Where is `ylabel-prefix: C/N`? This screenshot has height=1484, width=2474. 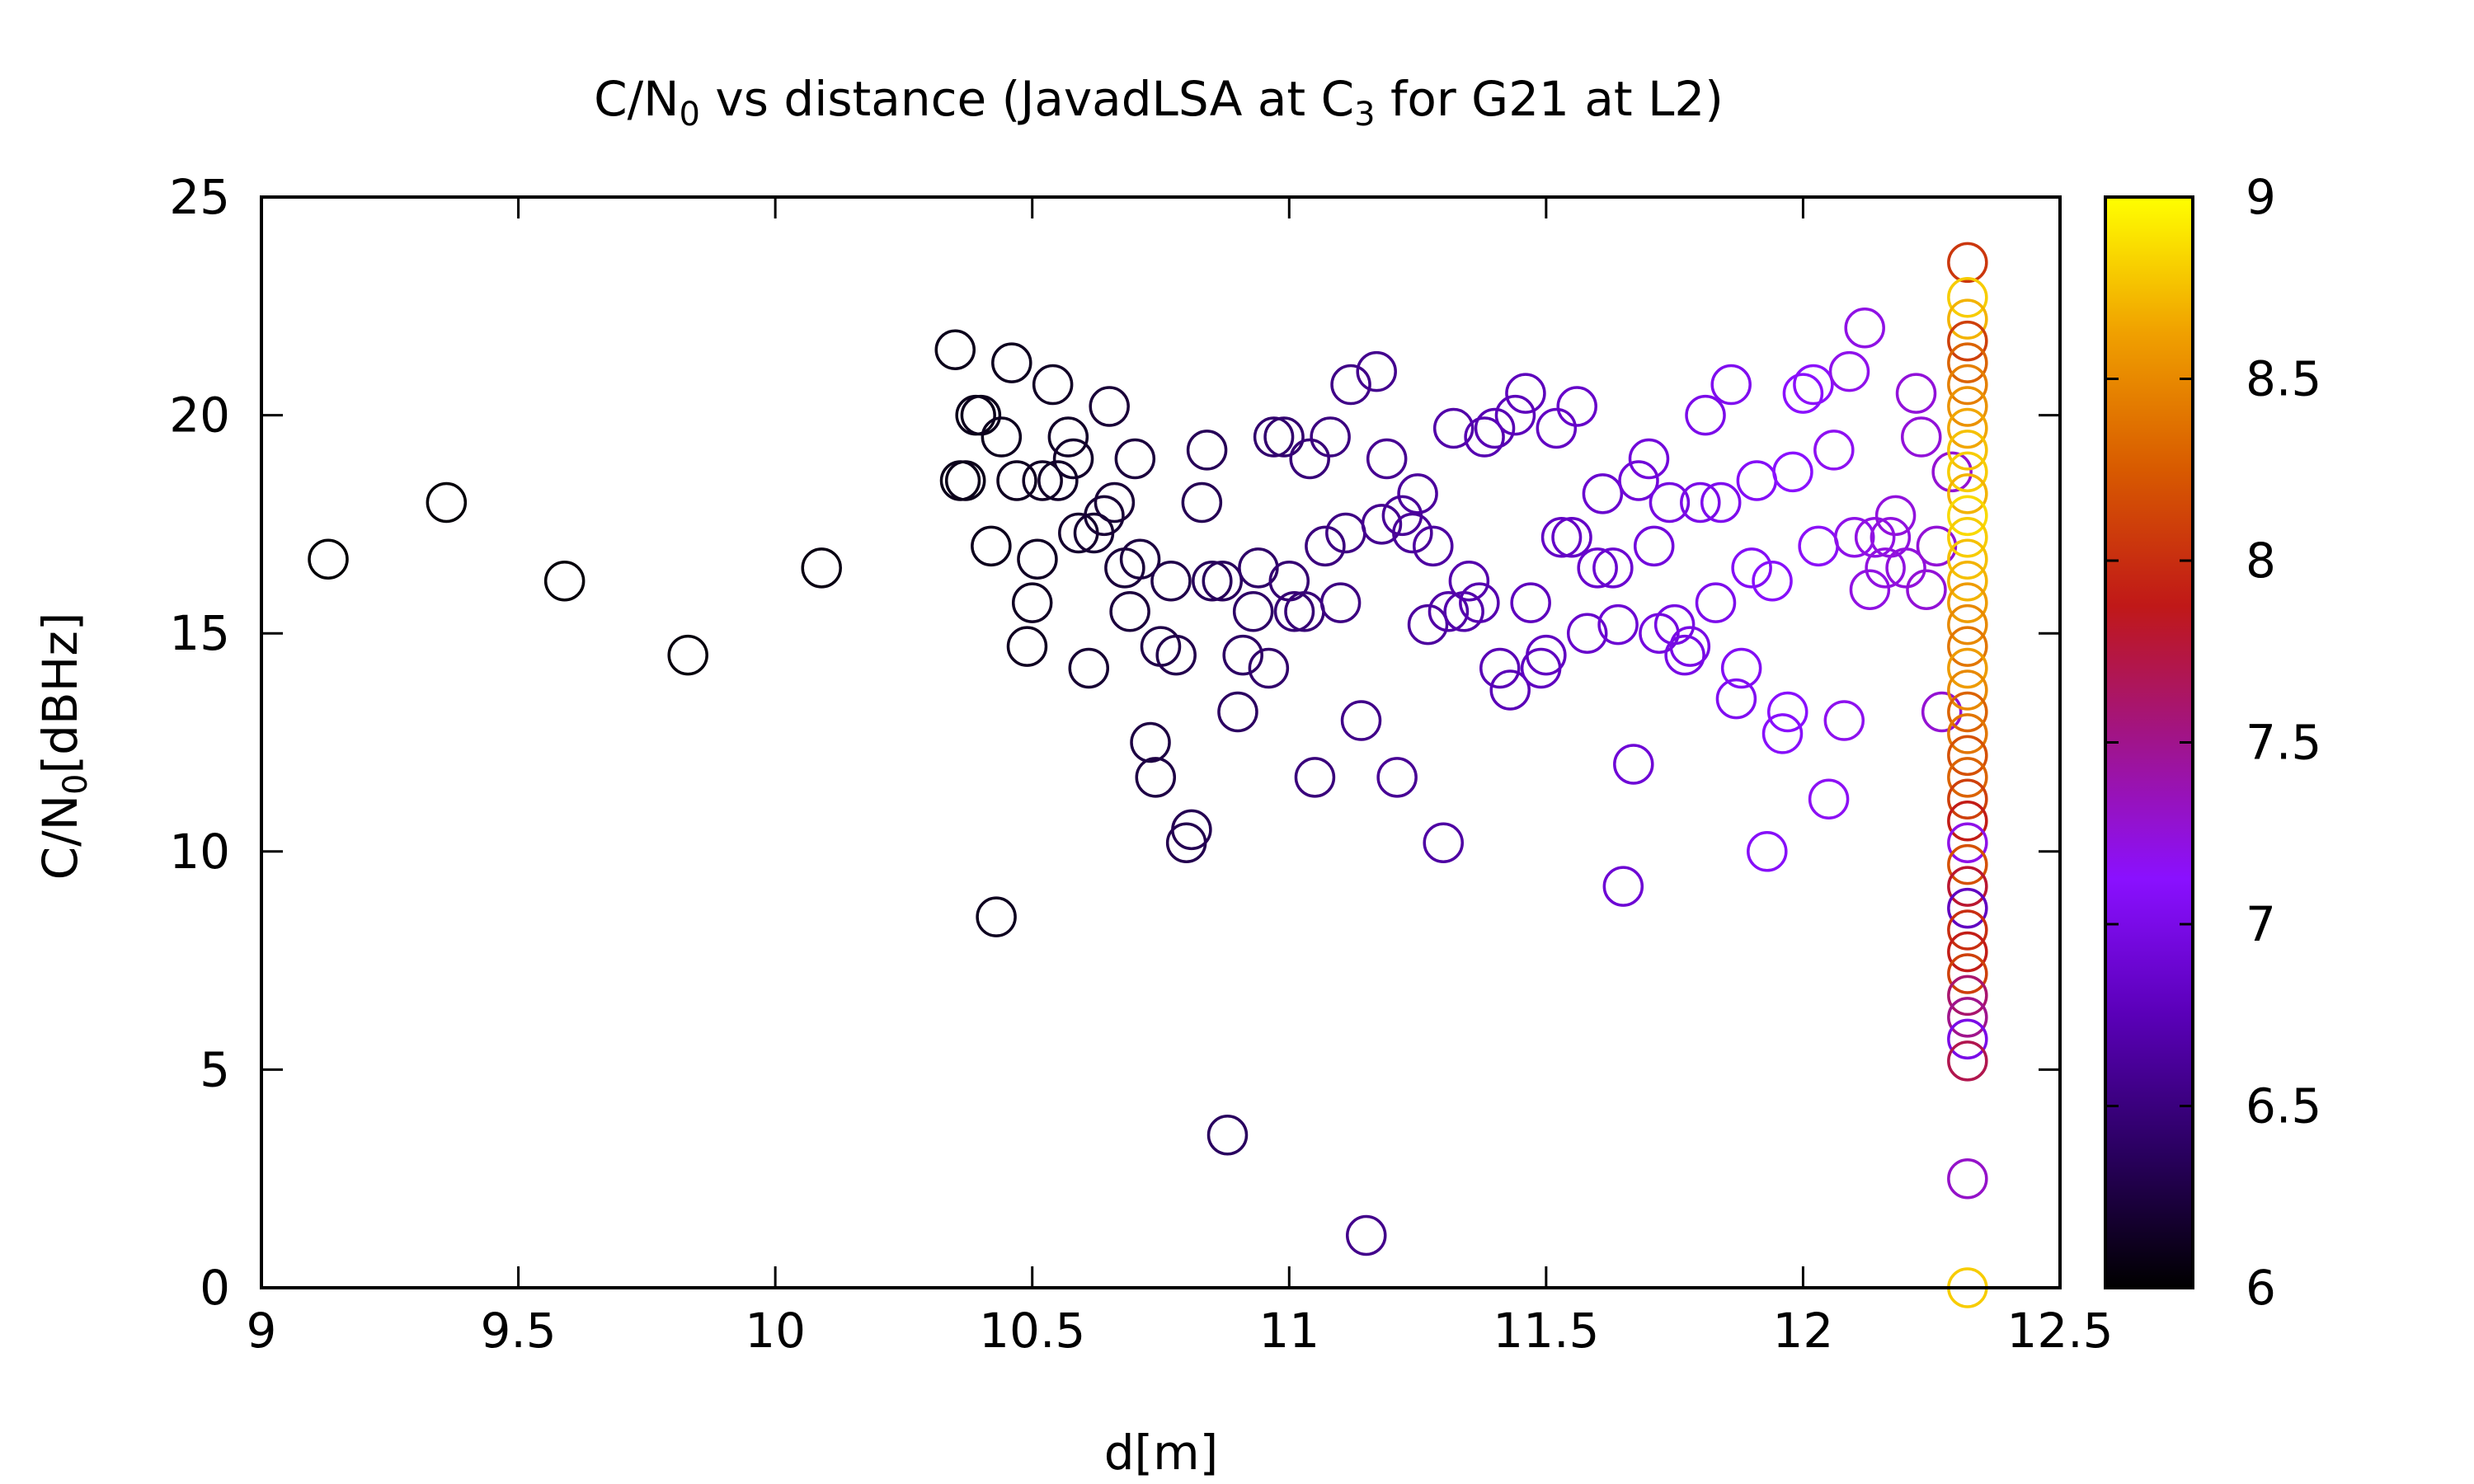 ylabel-prefix: C/N is located at coordinates (60, 837).